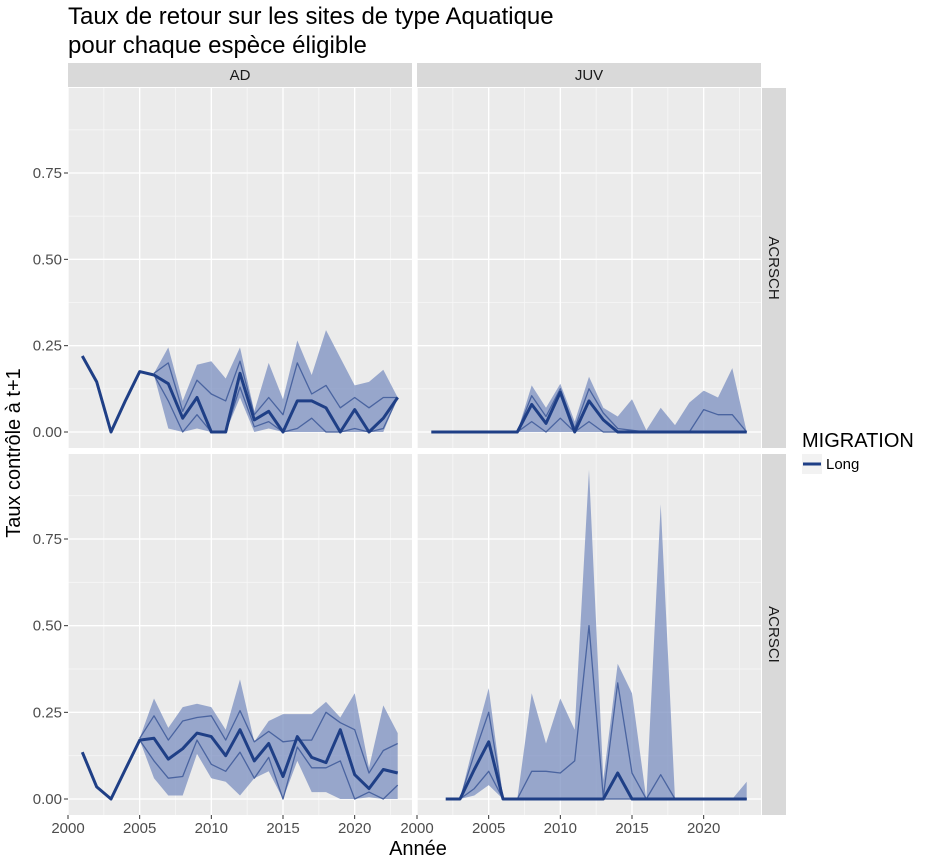 This screenshot has height=864, width=936. What do you see at coordinates (50, 486) in the screenshot?
I see `y-axis: 0.00 0.25 0.50 0.75 0.00 0.25 0.50 0.75` at bounding box center [50, 486].